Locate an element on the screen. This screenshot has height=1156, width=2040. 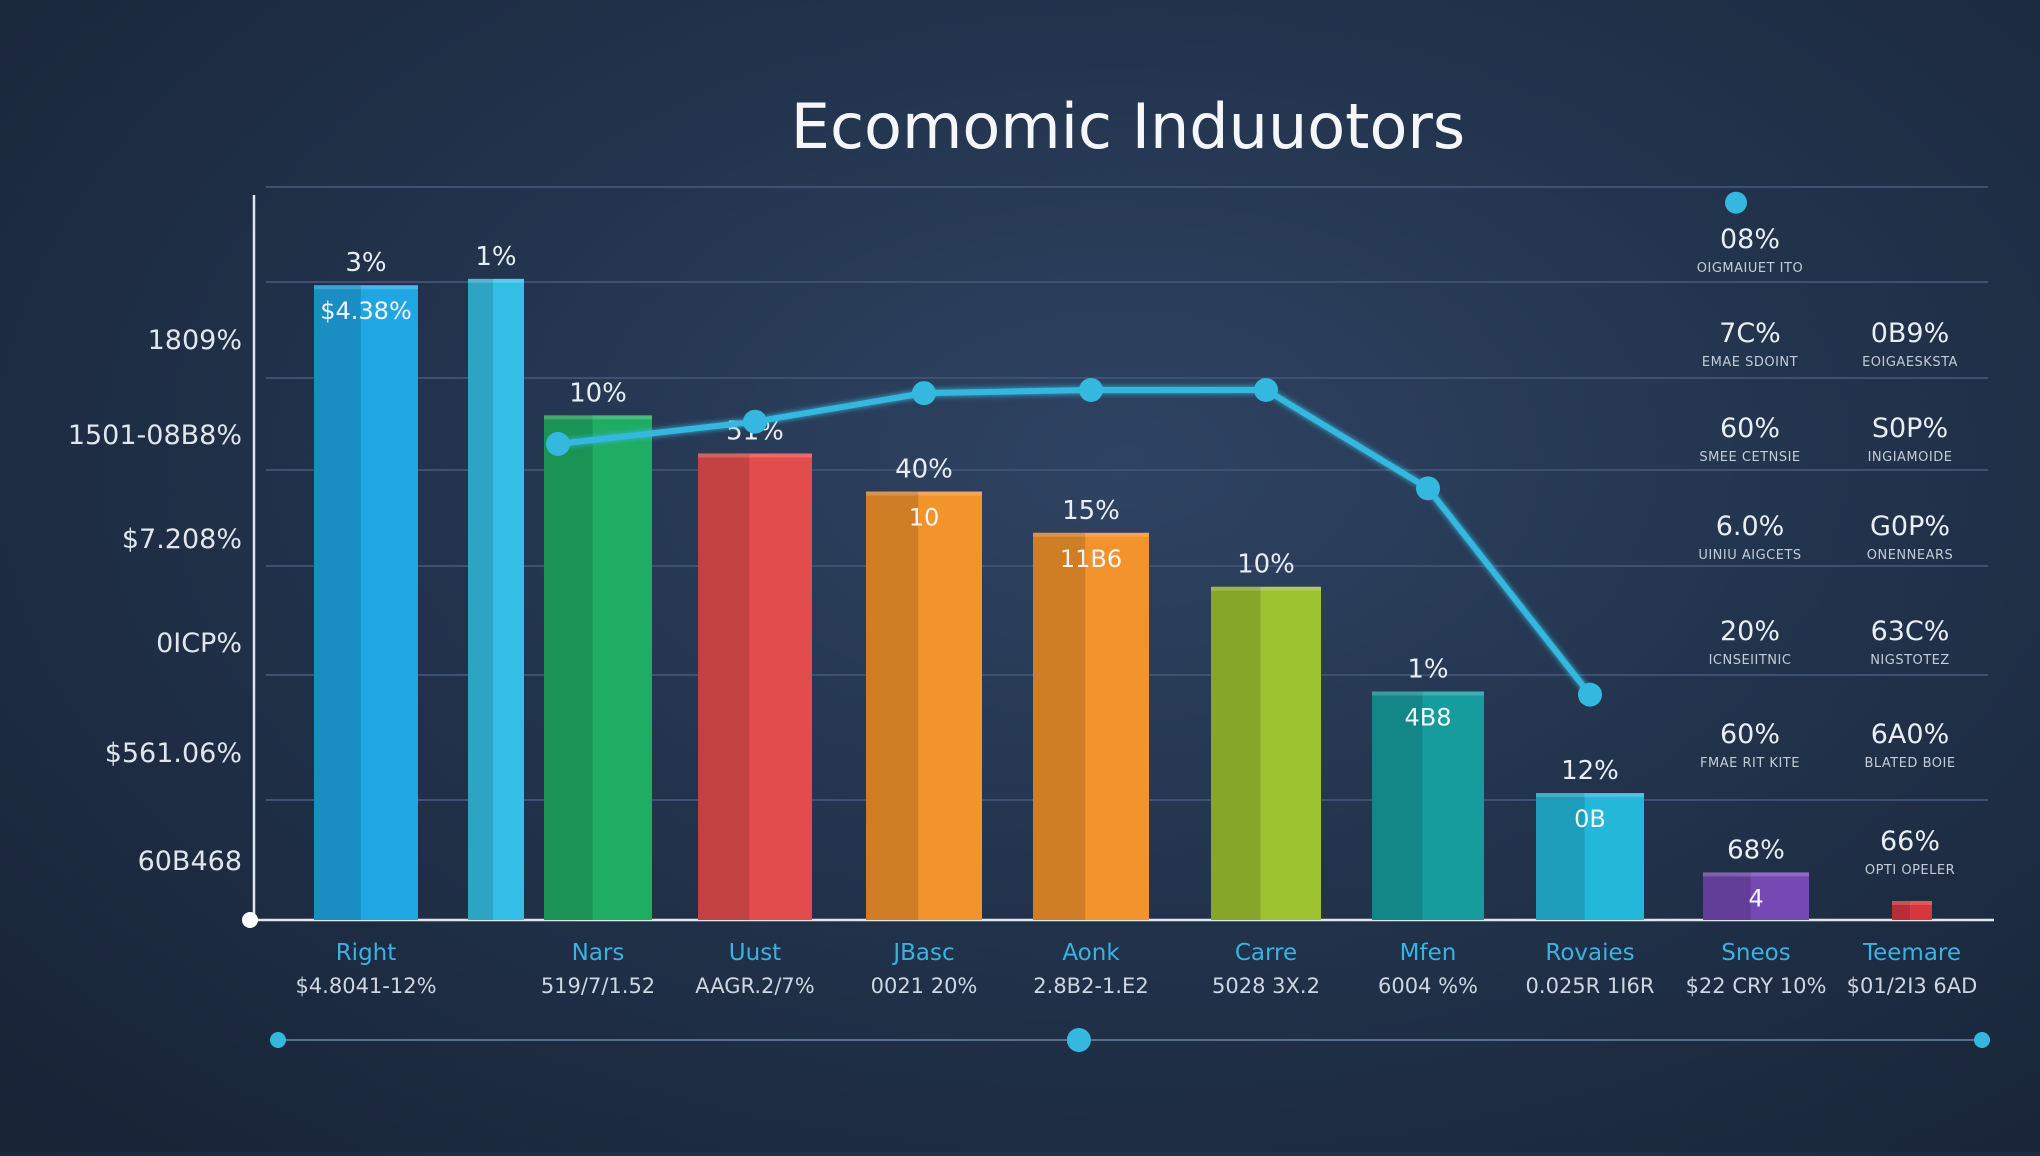
panel-caption: UINIU AIGCETS is located at coordinates (1749, 555).